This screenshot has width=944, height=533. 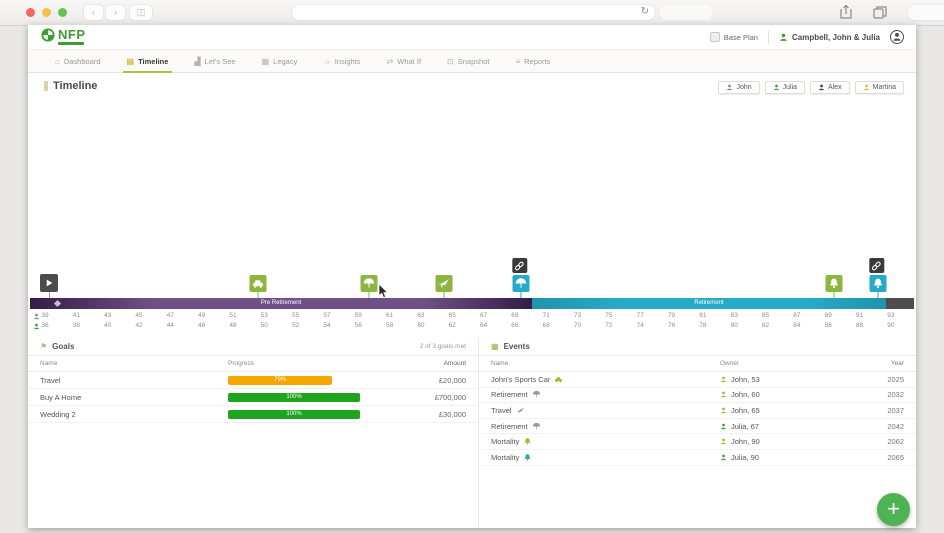 What do you see at coordinates (859, 325) in the screenshot?
I see `age-tick: 88` at bounding box center [859, 325].